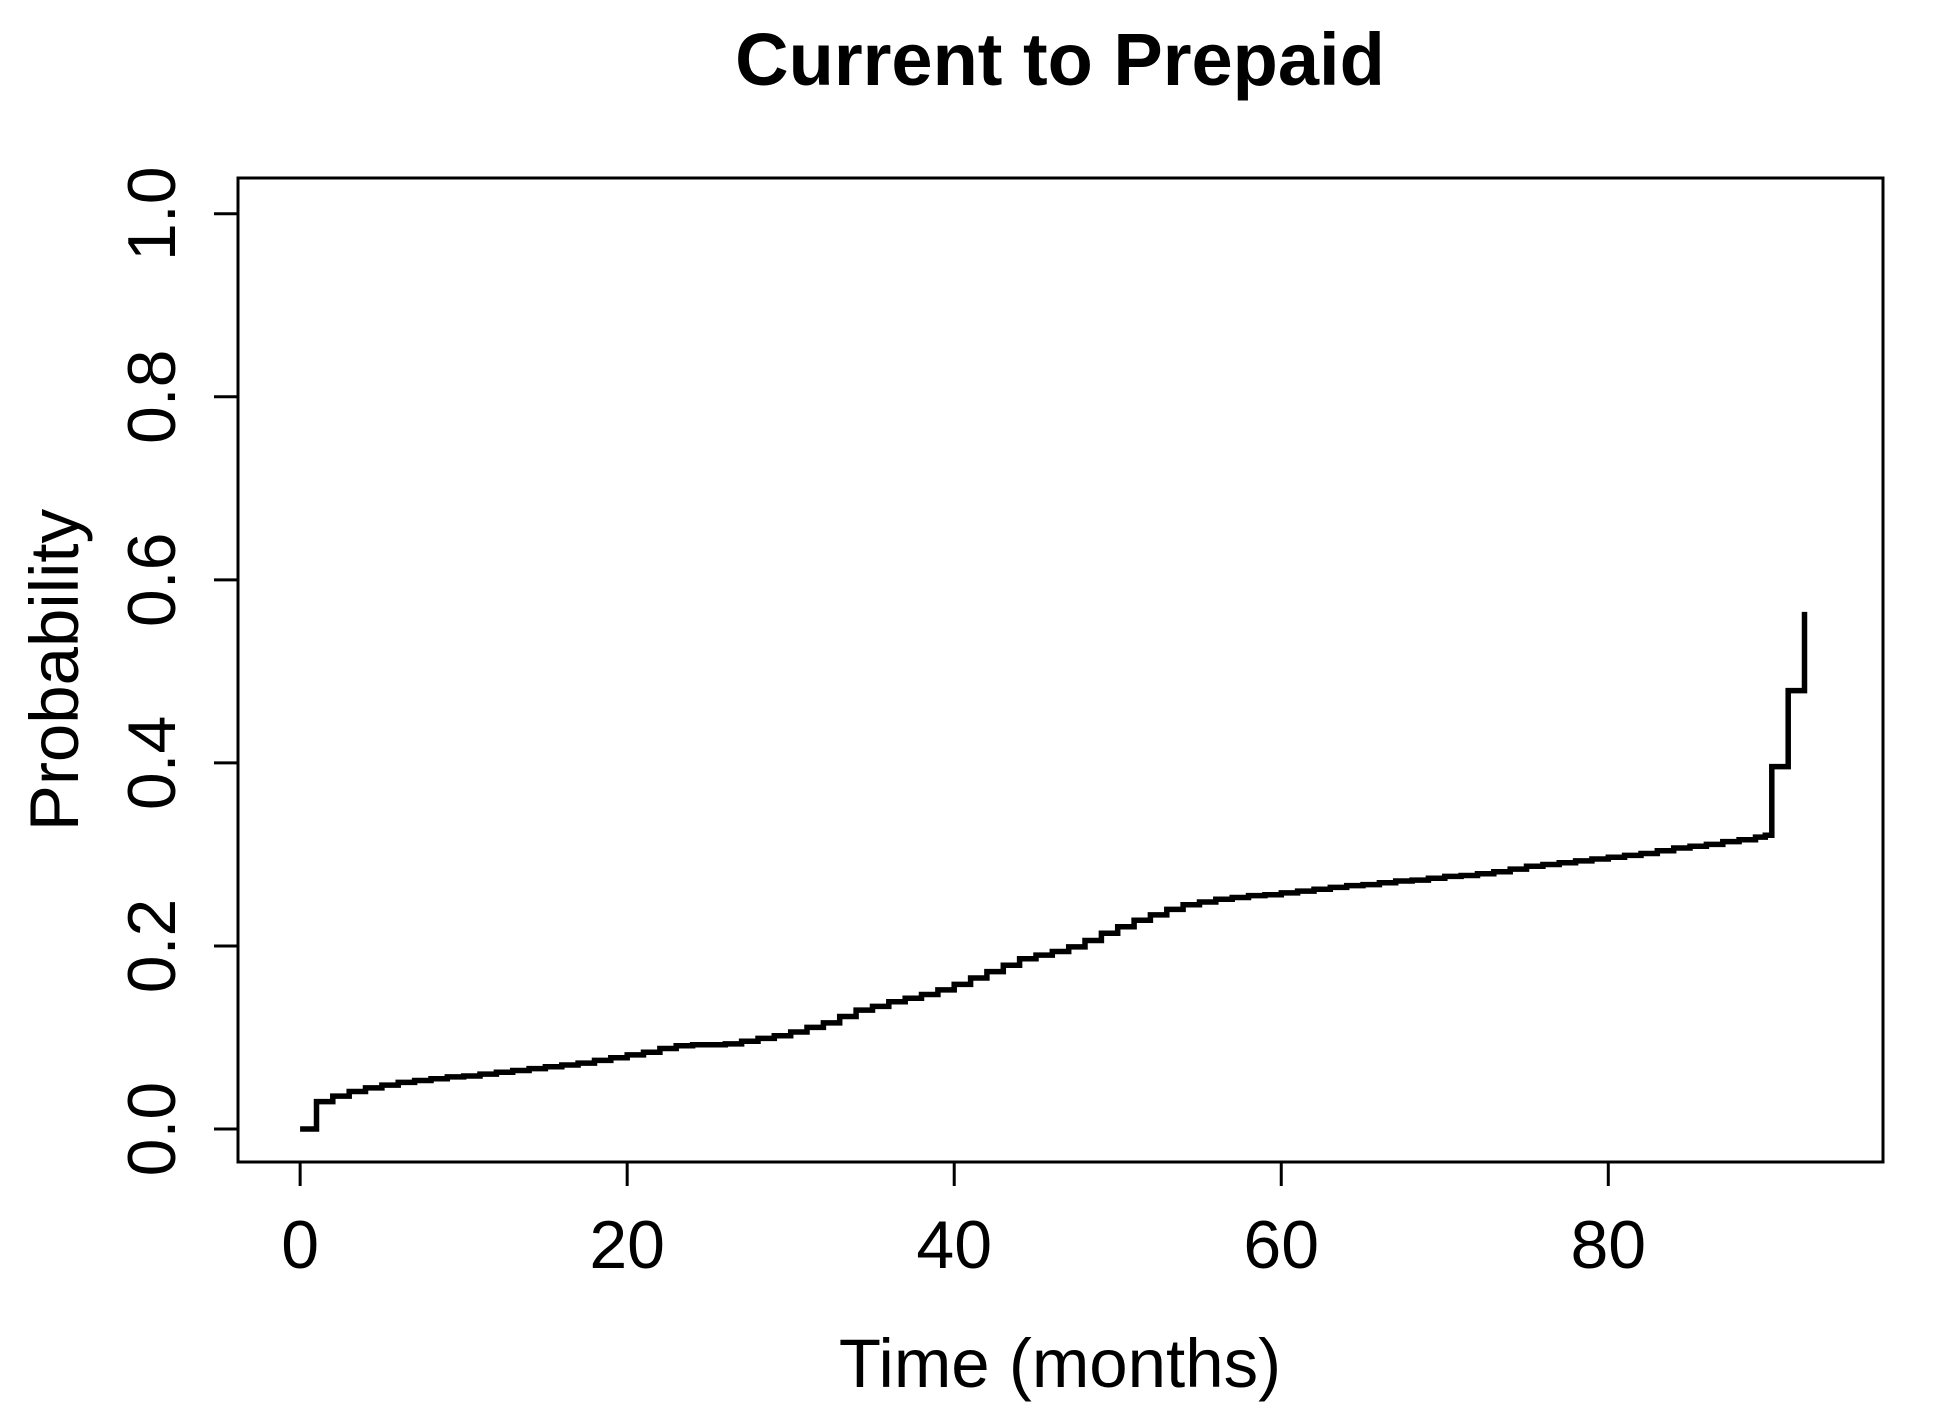  Describe the element at coordinates (152, 580) in the screenshot. I see `y-tick-label: 0.6` at that location.